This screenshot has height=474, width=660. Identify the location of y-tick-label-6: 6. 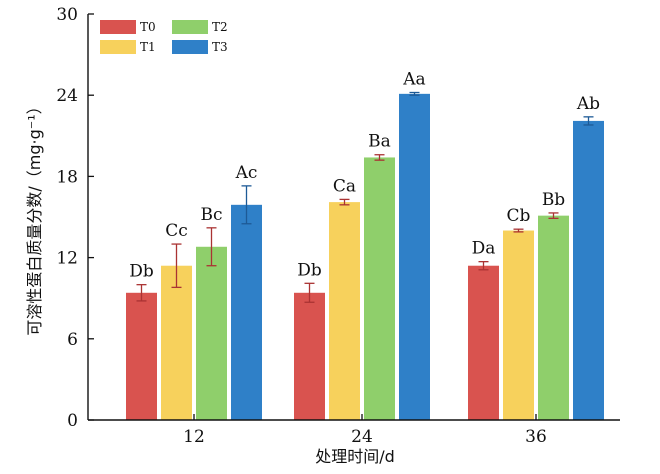
(72, 340).